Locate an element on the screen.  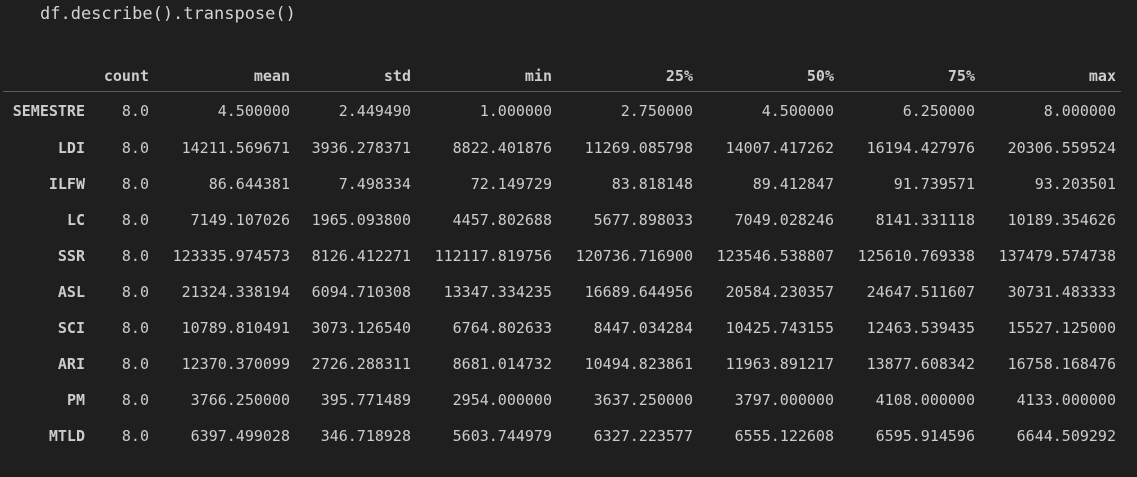
code-input: df.describe().transpose() is located at coordinates (168, 14).